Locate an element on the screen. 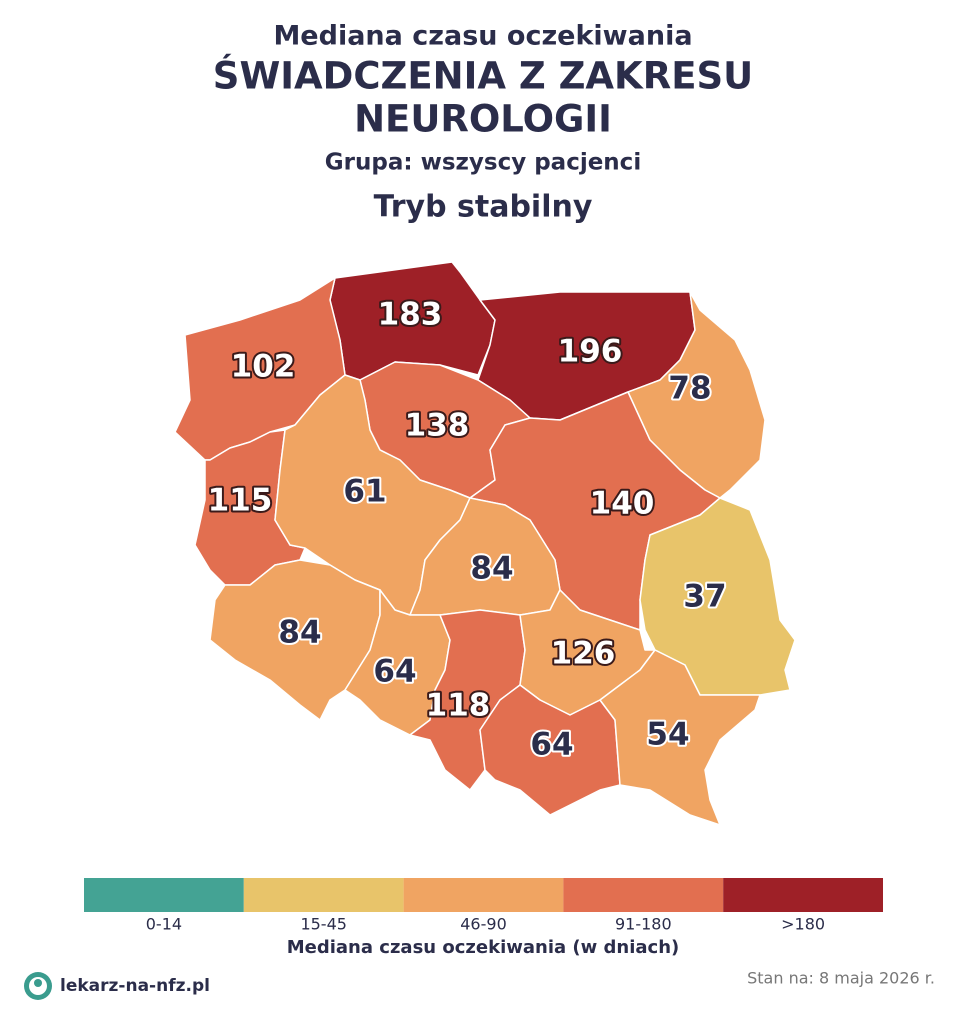  region is located at coordinates (680, 737).